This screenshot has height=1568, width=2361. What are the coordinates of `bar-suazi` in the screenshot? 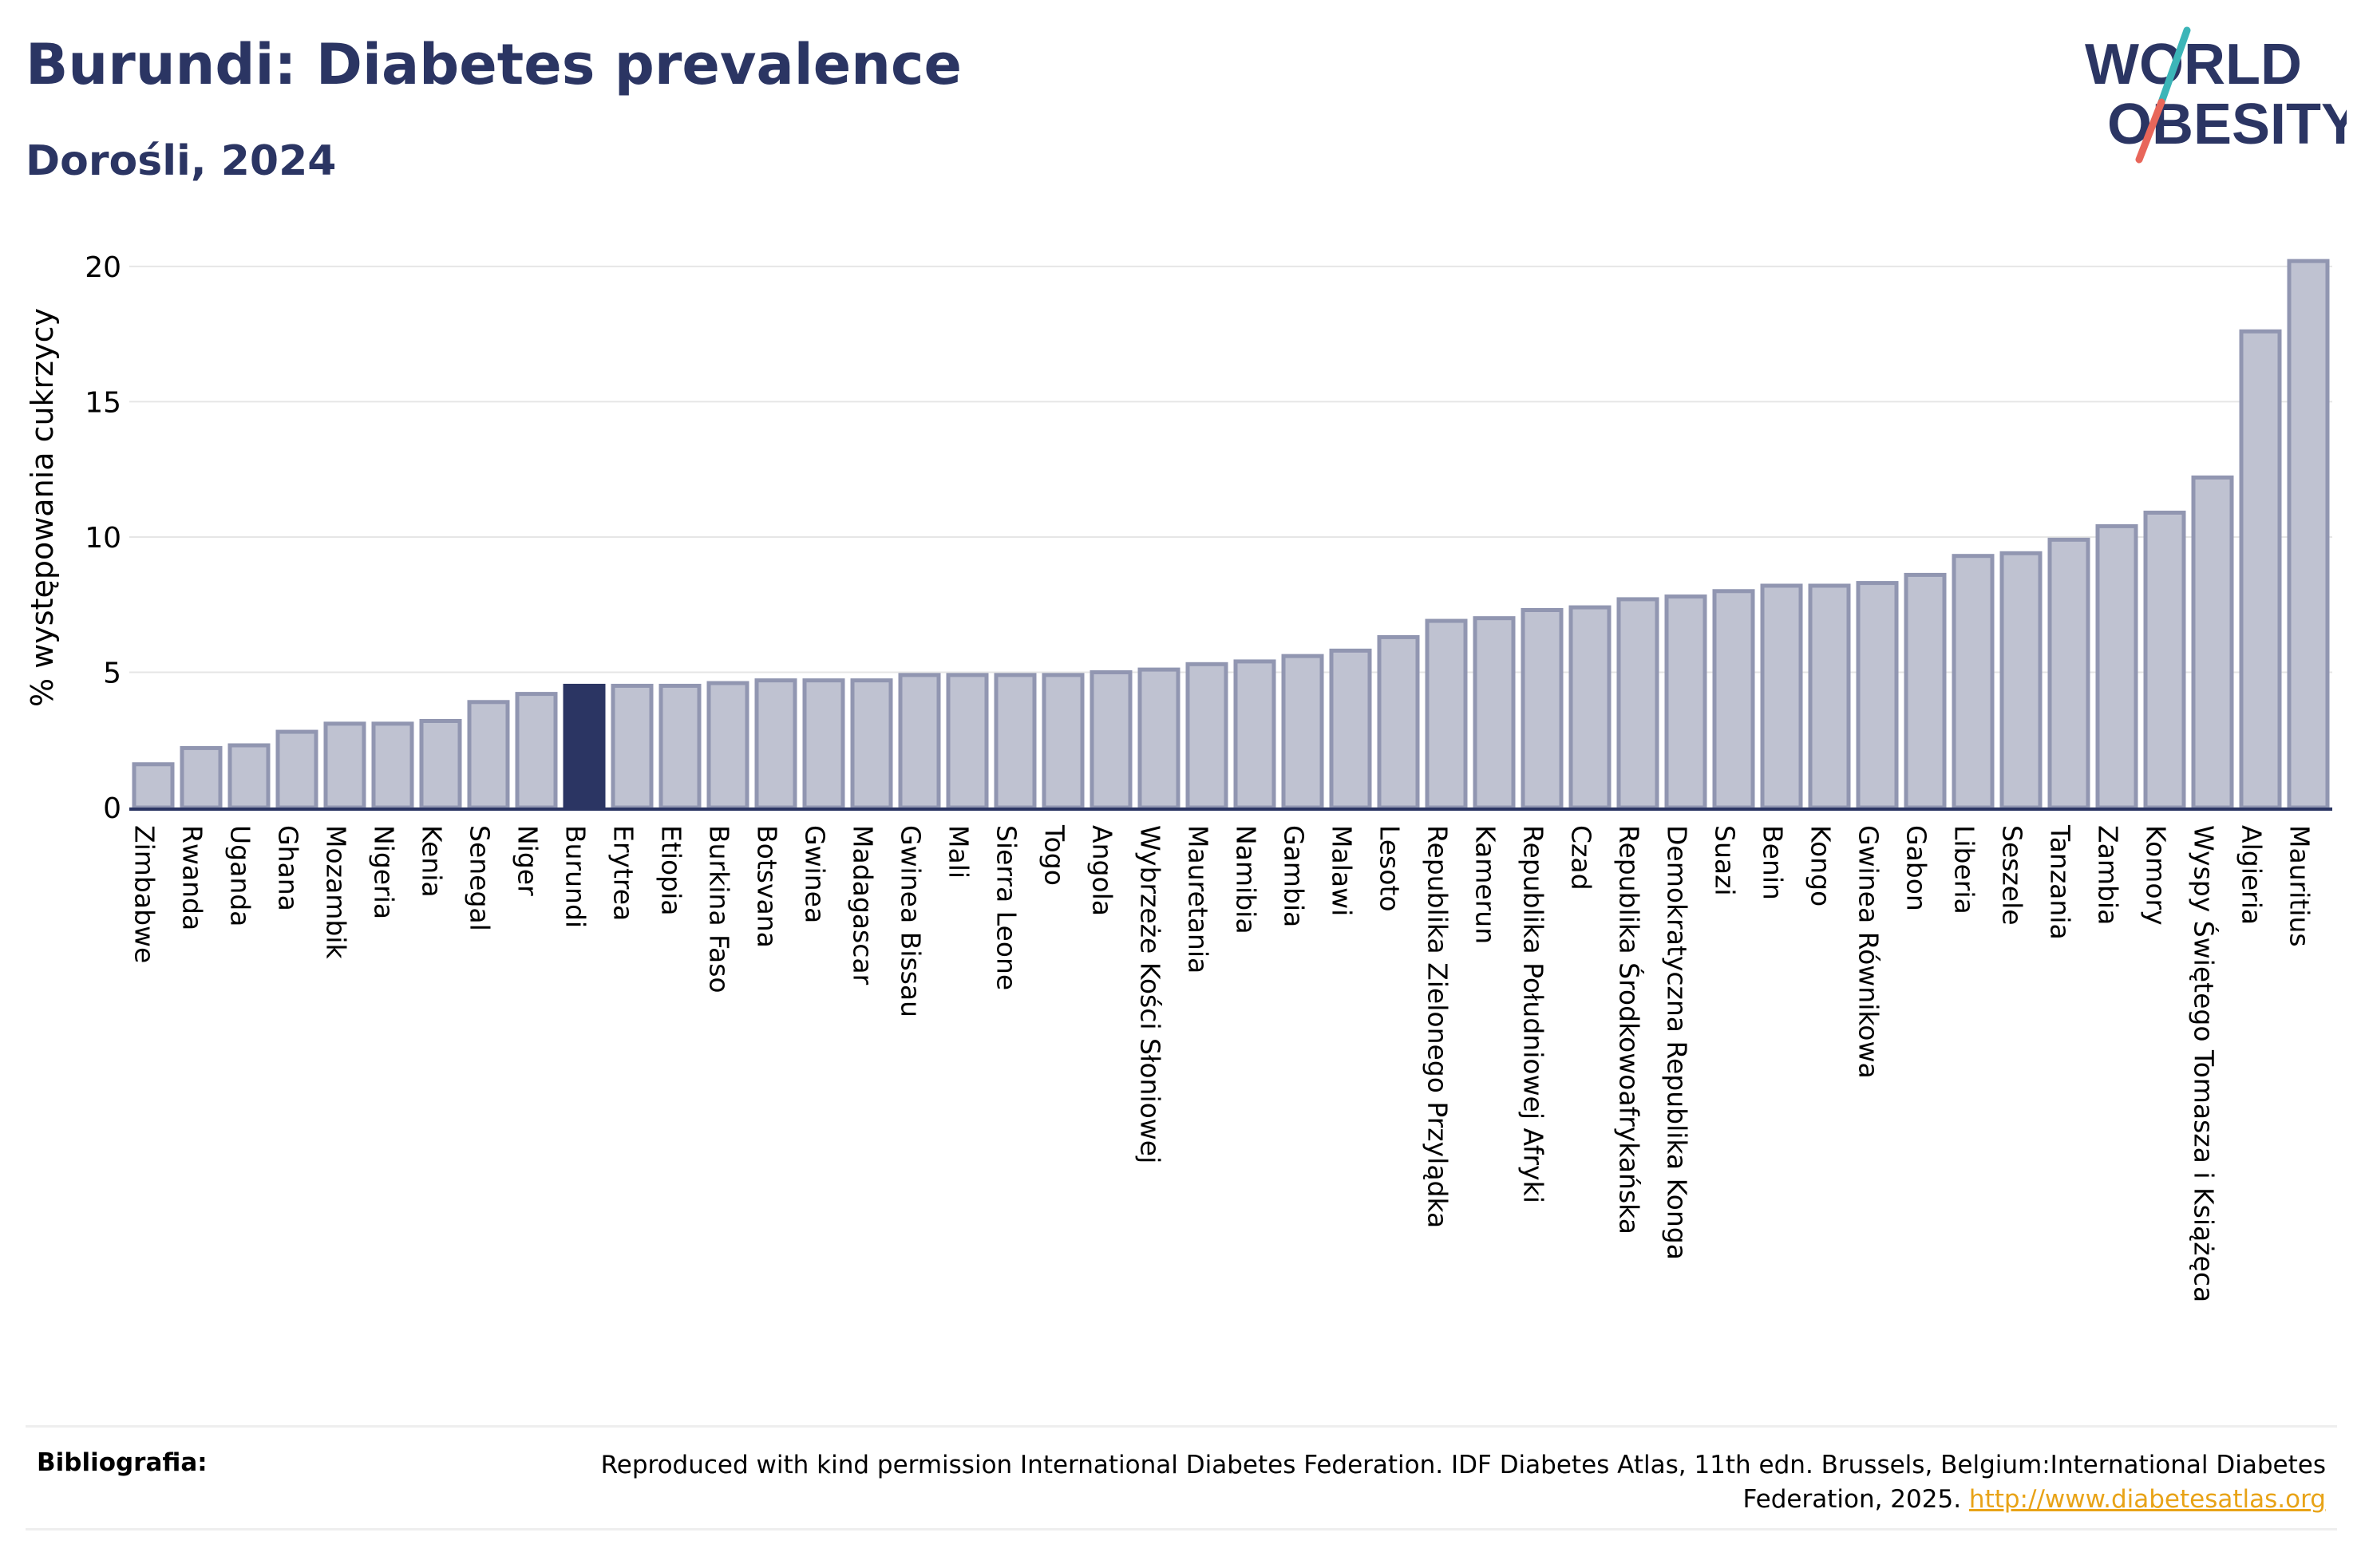 It's located at (1733, 699).